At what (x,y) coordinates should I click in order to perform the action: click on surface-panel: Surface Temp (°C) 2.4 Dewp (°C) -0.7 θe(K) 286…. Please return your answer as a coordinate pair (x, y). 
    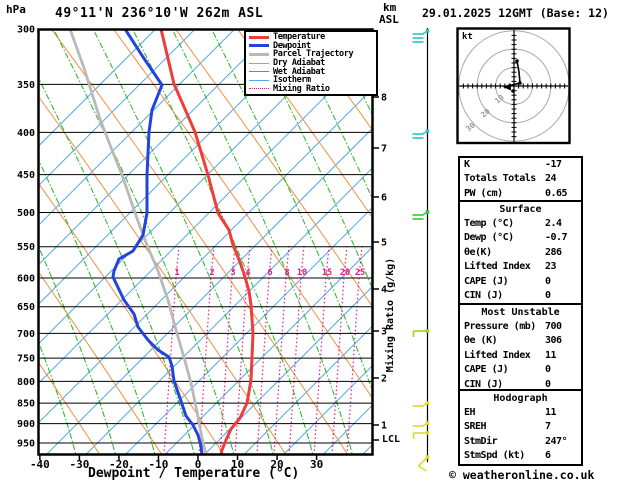
    Looking at the image, I should click on (520, 253).